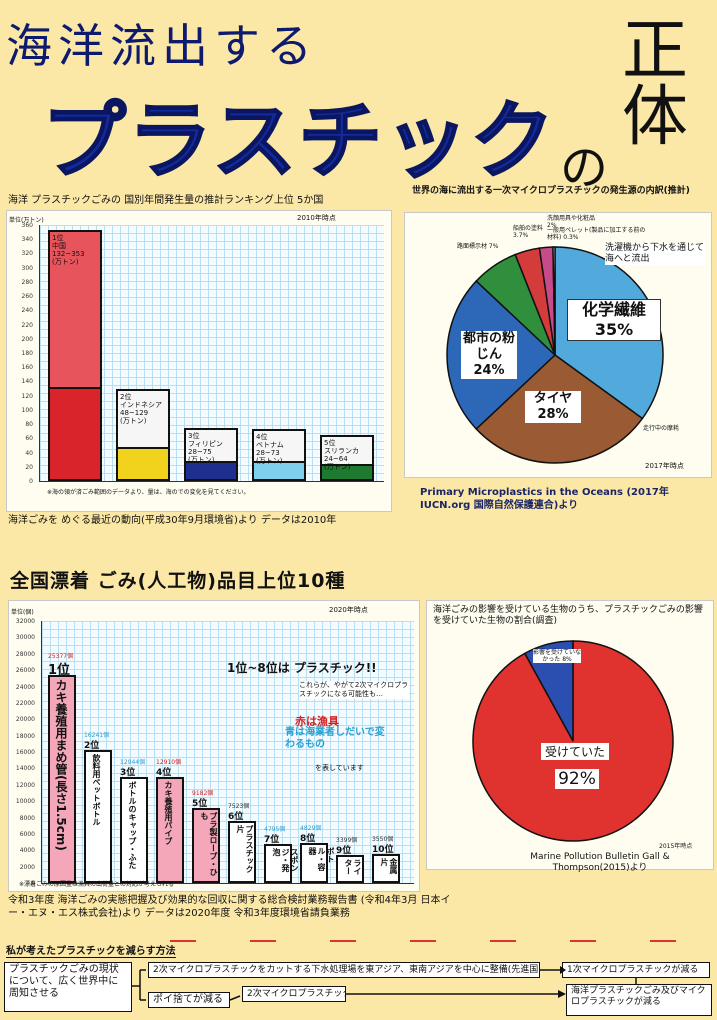 The height and width of the screenshot is (1020, 717). I want to click on pie2-label-pellet: 一般用ペレット(製品に加工する前の材料) 0.3%, so click(596, 234).